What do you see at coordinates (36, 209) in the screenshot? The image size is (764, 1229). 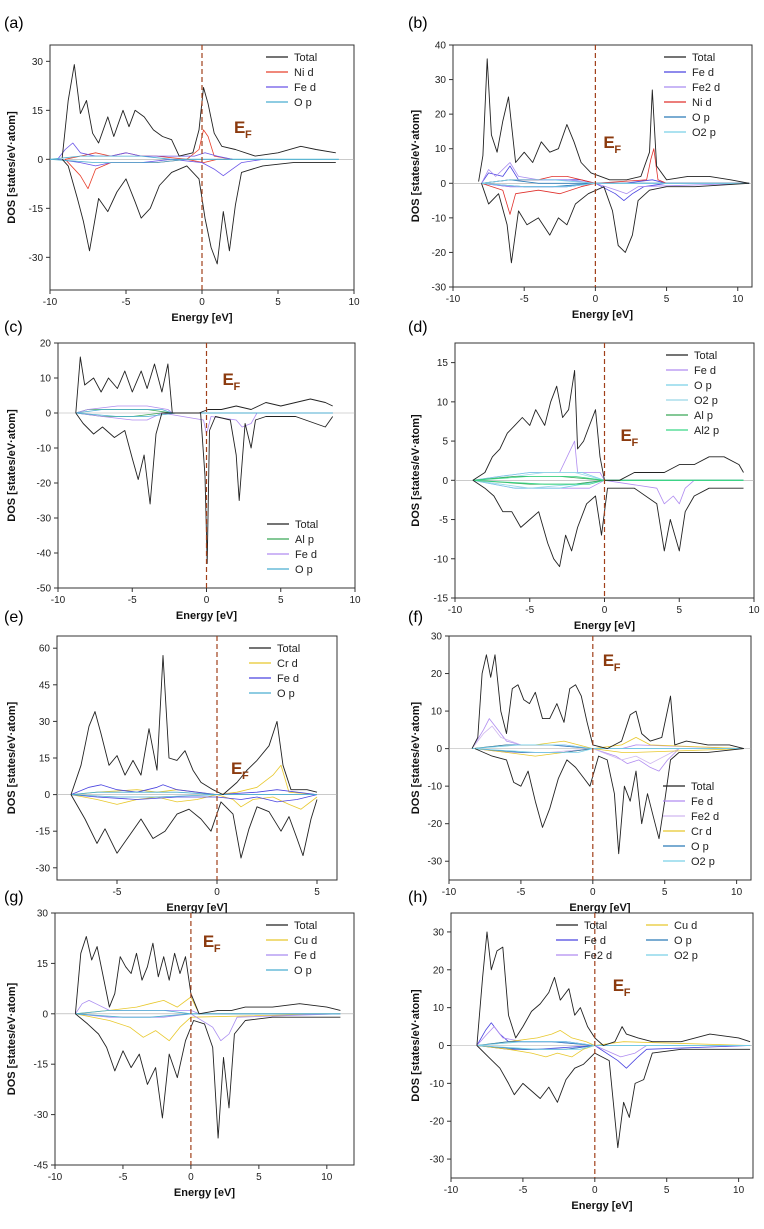 I see `y-tick-label: -15` at bounding box center [36, 209].